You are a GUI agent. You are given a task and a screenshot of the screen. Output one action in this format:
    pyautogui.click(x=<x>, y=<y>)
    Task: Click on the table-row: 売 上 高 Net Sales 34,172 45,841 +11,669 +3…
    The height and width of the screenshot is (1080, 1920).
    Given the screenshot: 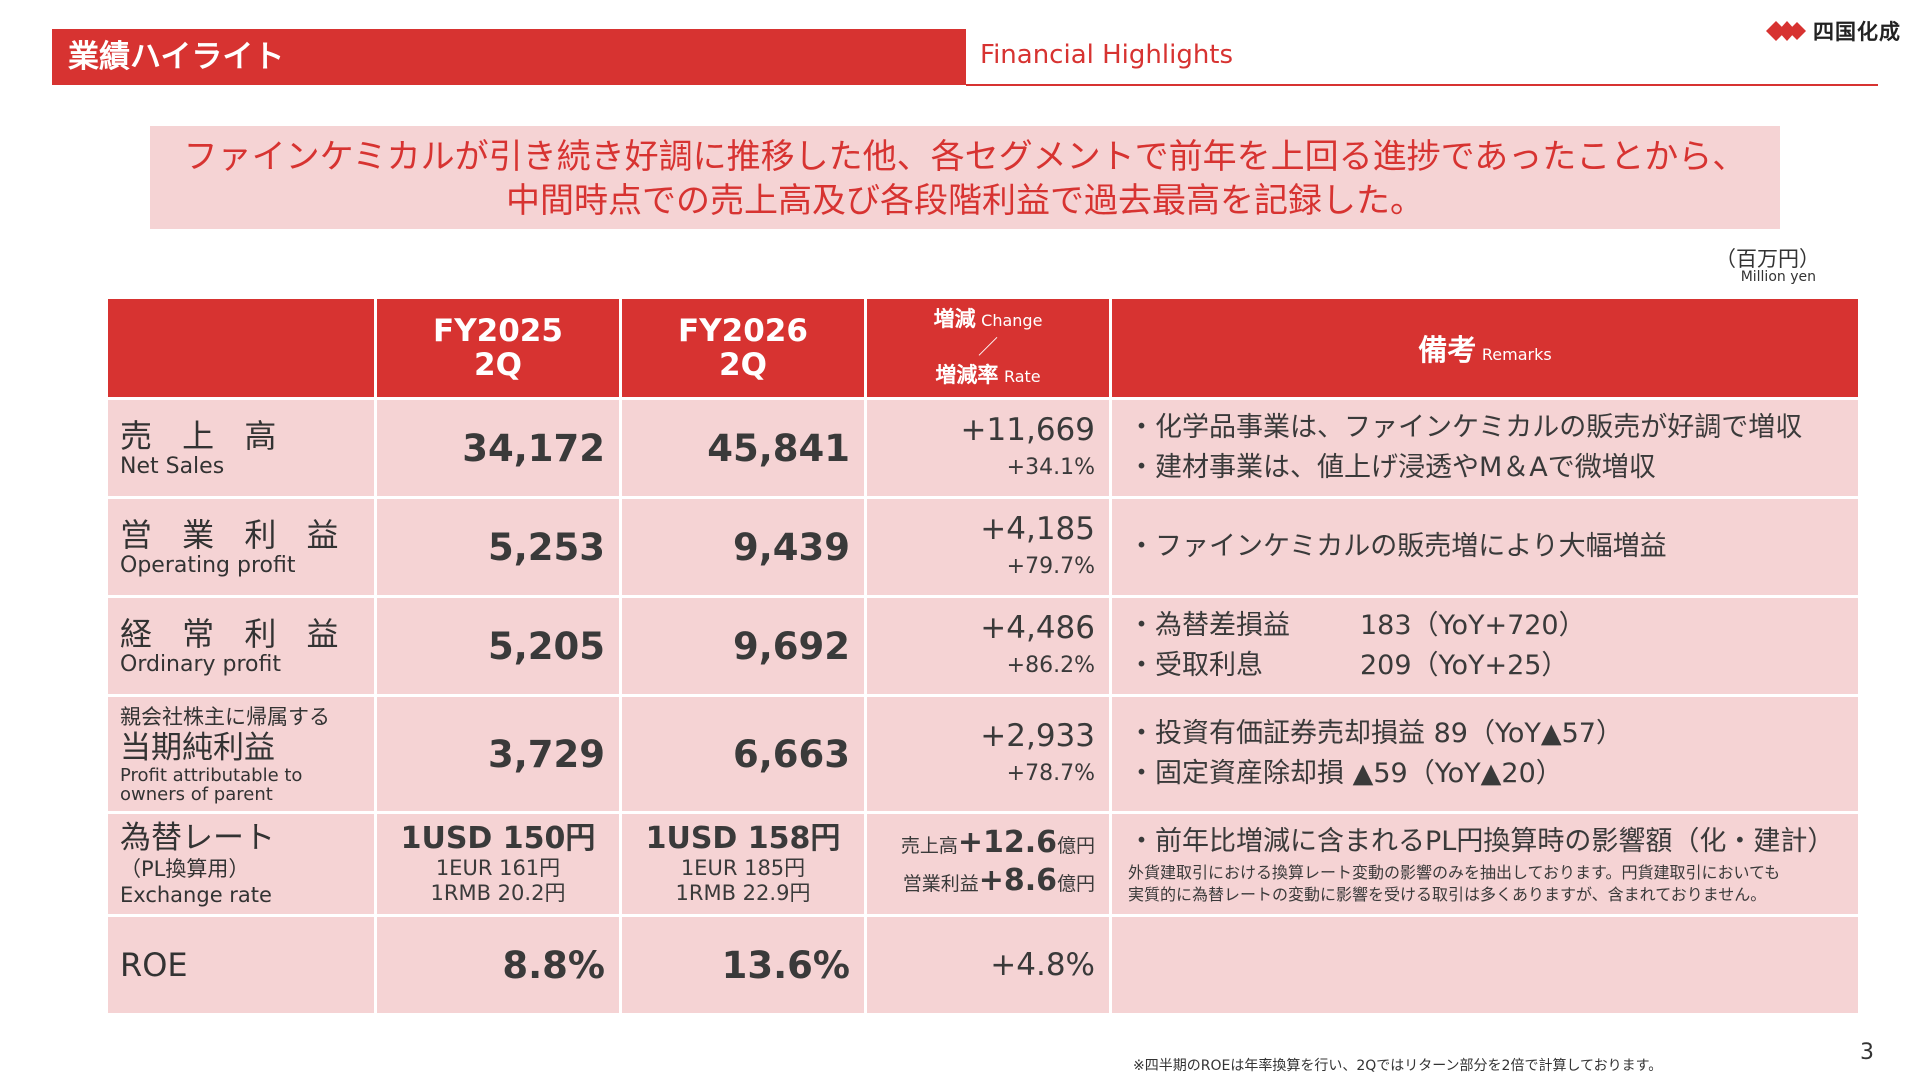 What is the action you would take?
    pyautogui.click(x=983, y=448)
    